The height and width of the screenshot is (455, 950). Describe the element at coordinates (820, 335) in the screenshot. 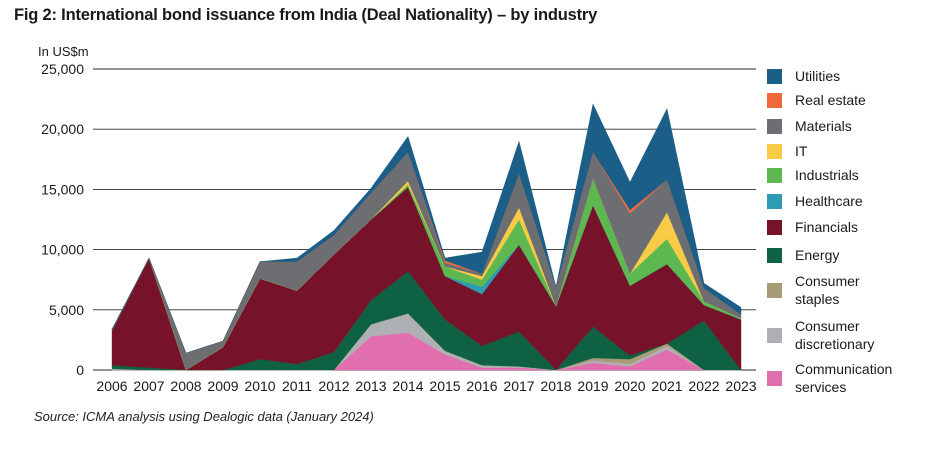

I see `legend-item-consumer-discretionary: Consumer discretionary` at that location.